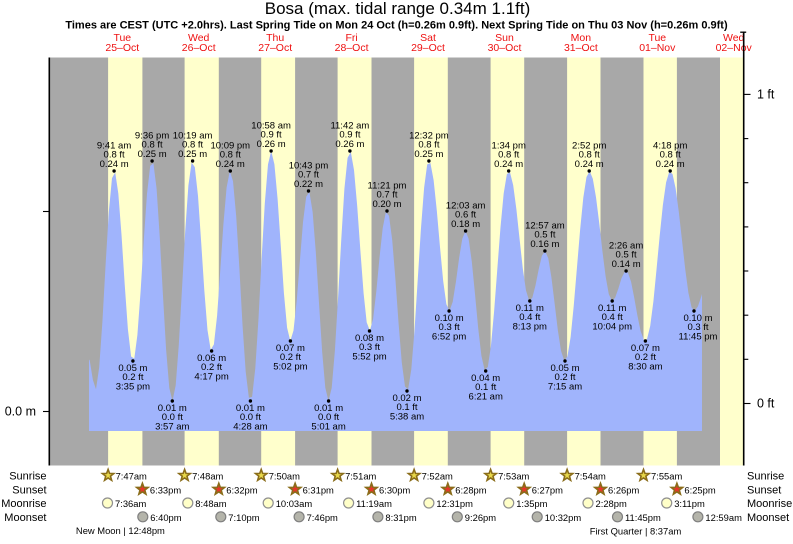 This screenshot has width=793, height=544. What do you see at coordinates (590, 475) in the screenshot?
I see `svg-text: 7:54am` at bounding box center [590, 475].